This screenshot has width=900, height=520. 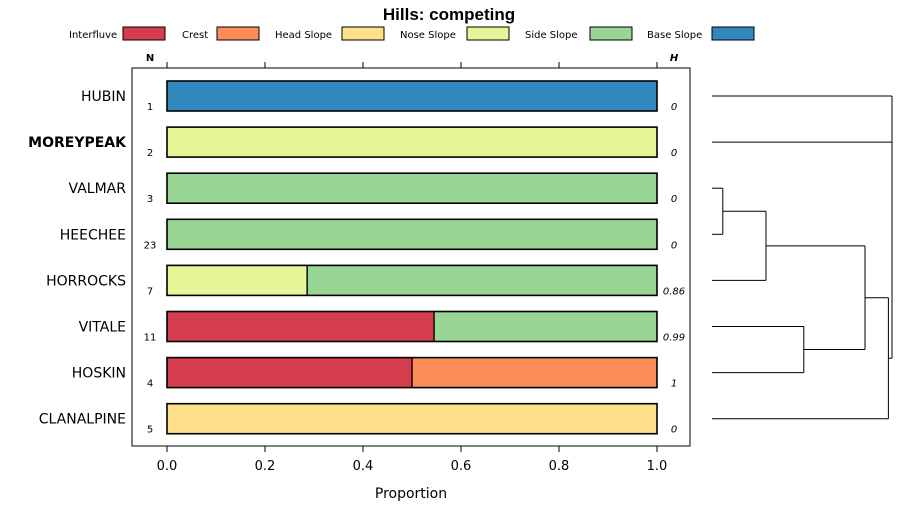 What do you see at coordinates (93, 35) in the screenshot?
I see `legend-label-0: Interfluve` at bounding box center [93, 35].